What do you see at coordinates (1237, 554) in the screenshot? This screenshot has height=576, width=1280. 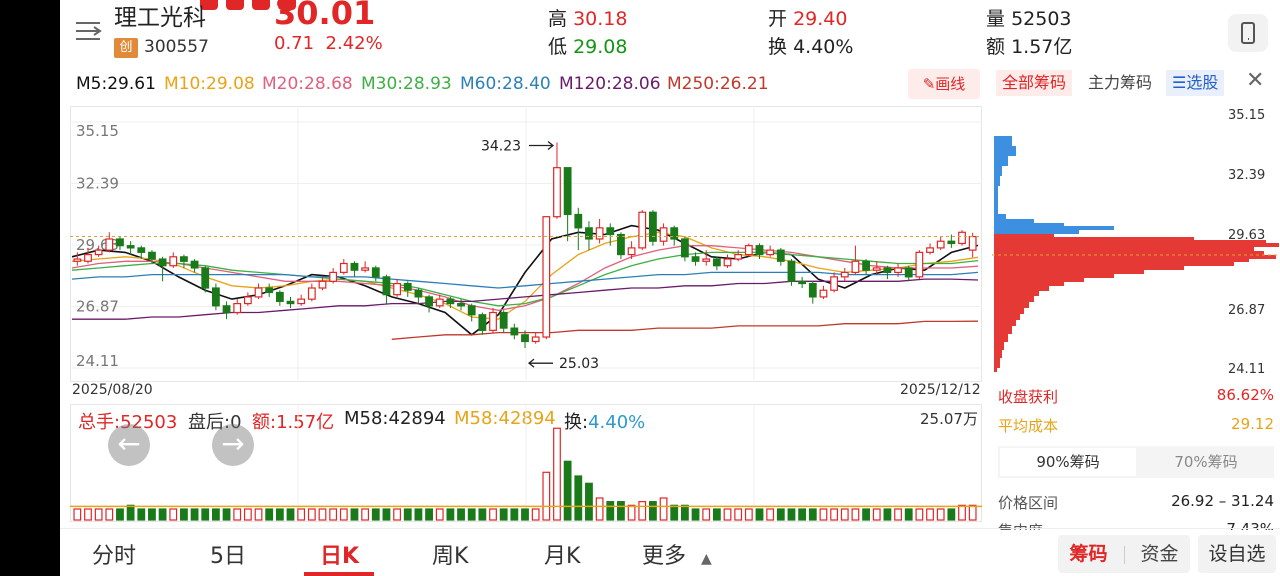 I see `add-watchlist-button: 设自选` at bounding box center [1237, 554].